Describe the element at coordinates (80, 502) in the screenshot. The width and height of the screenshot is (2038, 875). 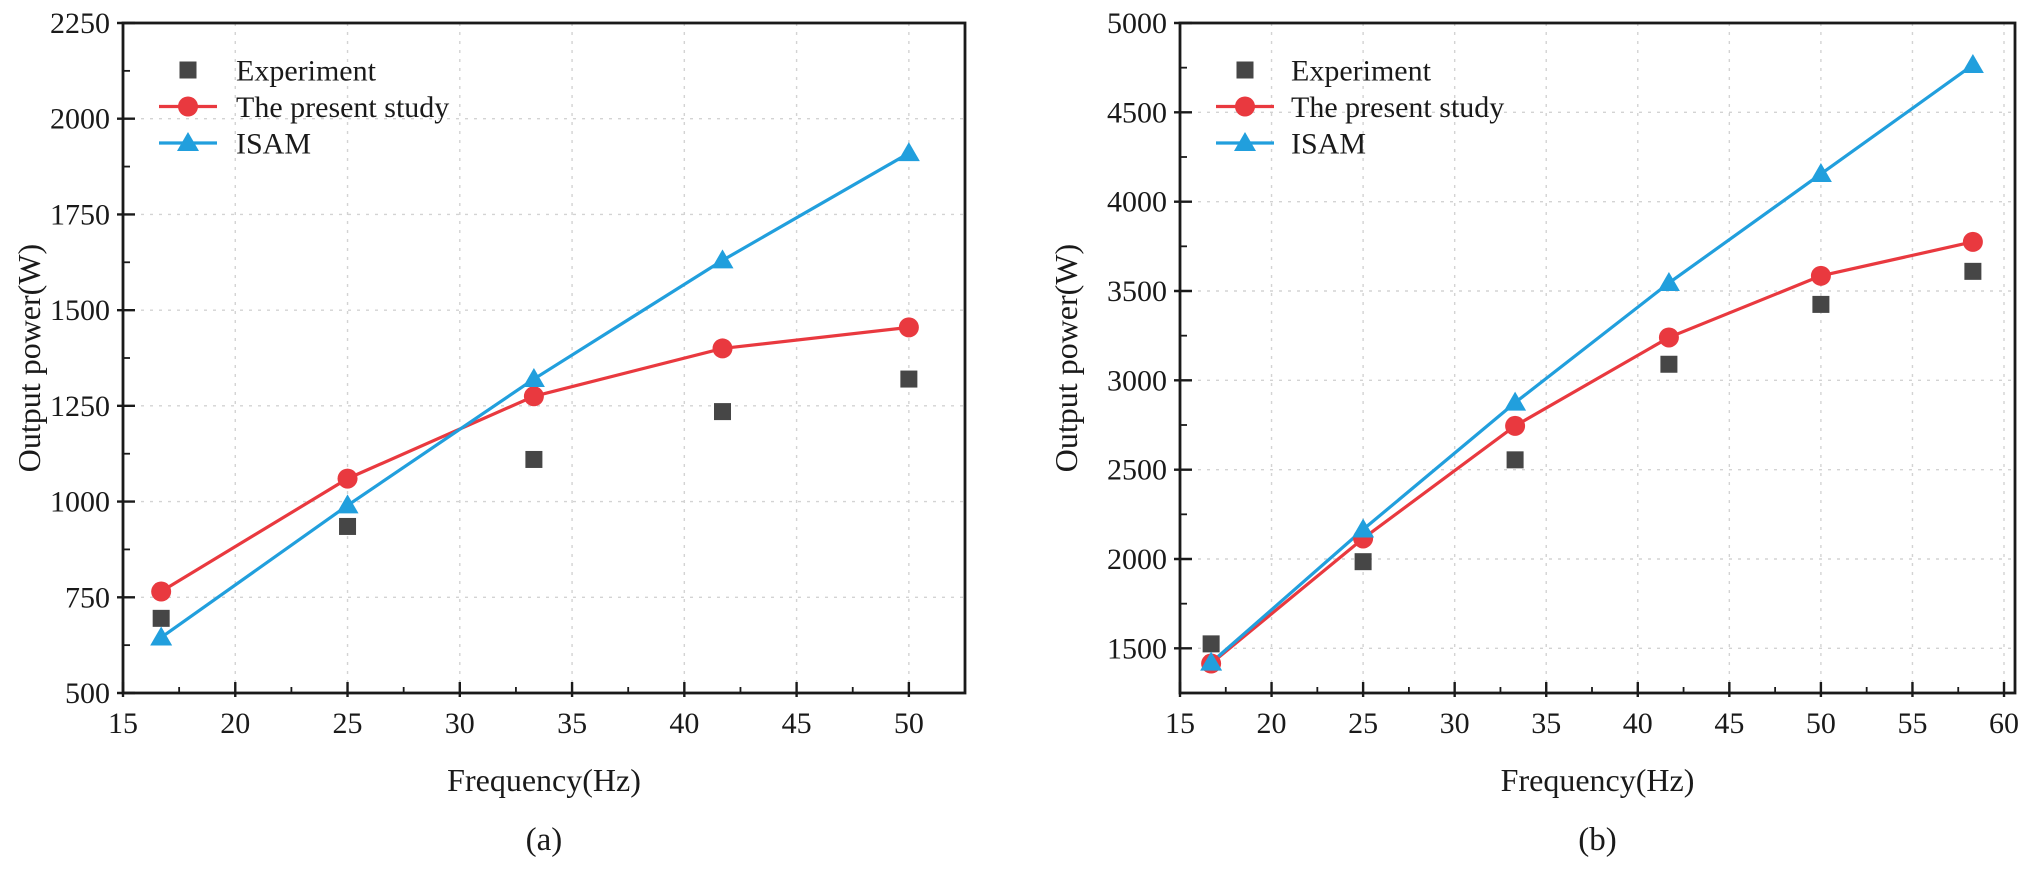
I see `y-tick-label: 1000` at that location.